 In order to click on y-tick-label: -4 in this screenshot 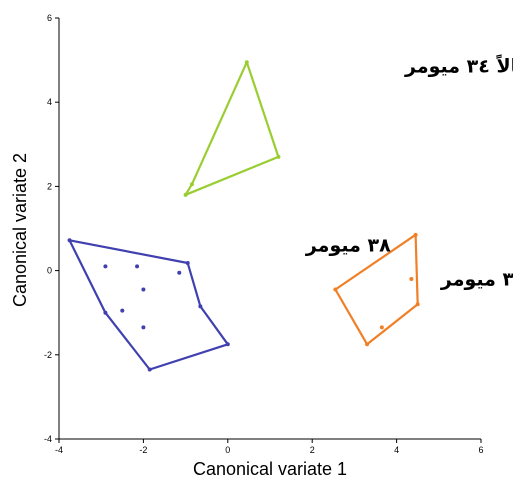, I will do `click(48, 439)`.